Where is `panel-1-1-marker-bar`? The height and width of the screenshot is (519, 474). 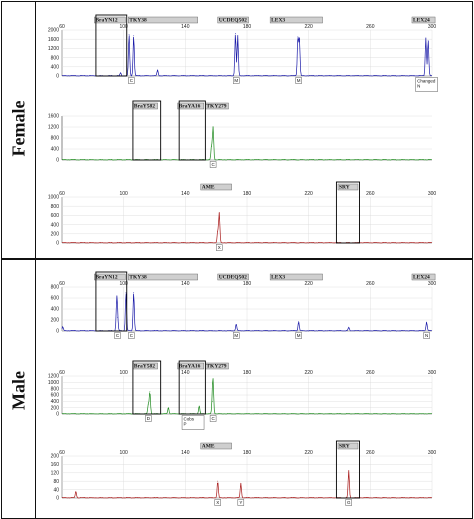 panel-1-1-marker-bar is located at coordinates (191, 366).